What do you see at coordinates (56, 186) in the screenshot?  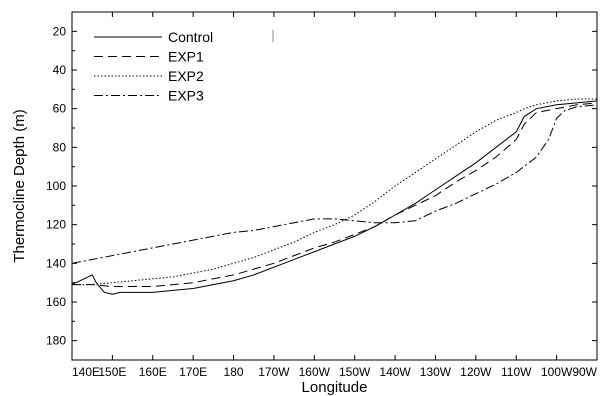 I see `y-tick-label: 100` at bounding box center [56, 186].